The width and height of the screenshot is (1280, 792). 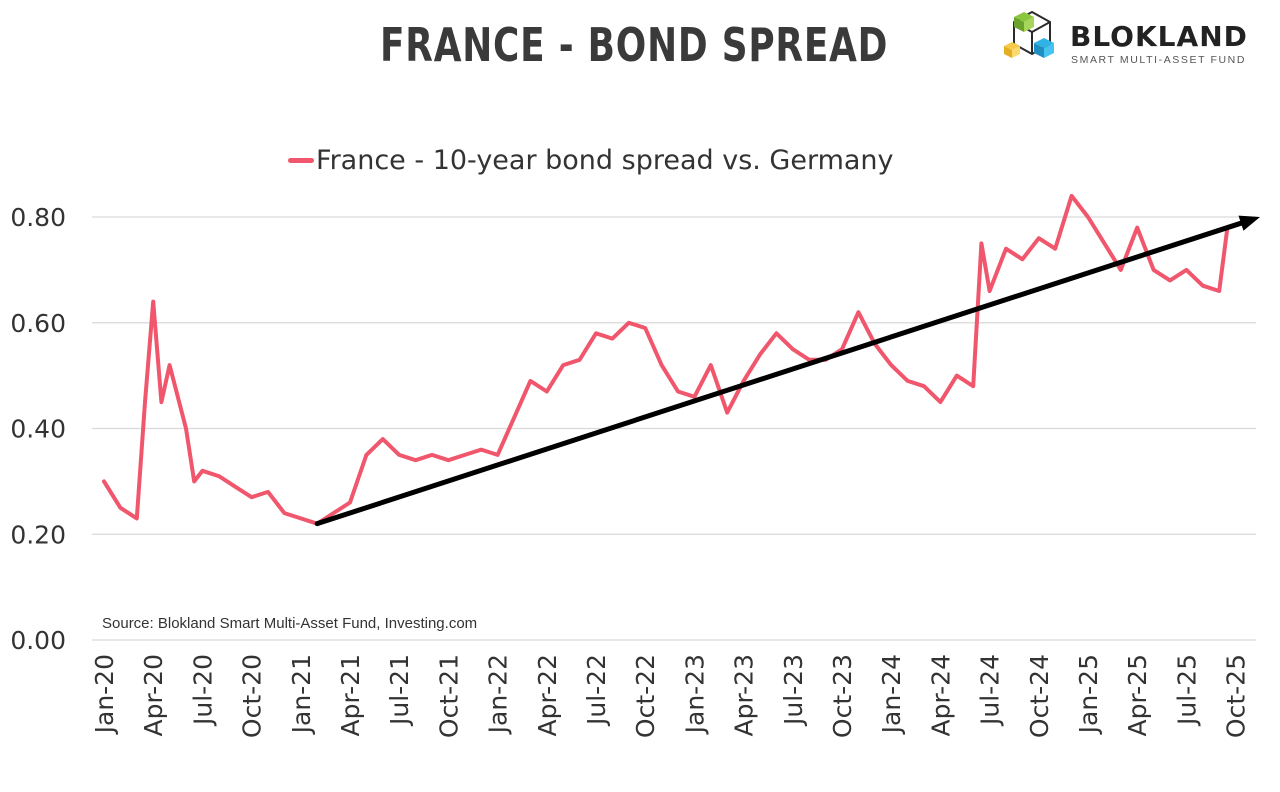 What do you see at coordinates (104, 694) in the screenshot?
I see `x-tick-label: Jan-20` at bounding box center [104, 694].